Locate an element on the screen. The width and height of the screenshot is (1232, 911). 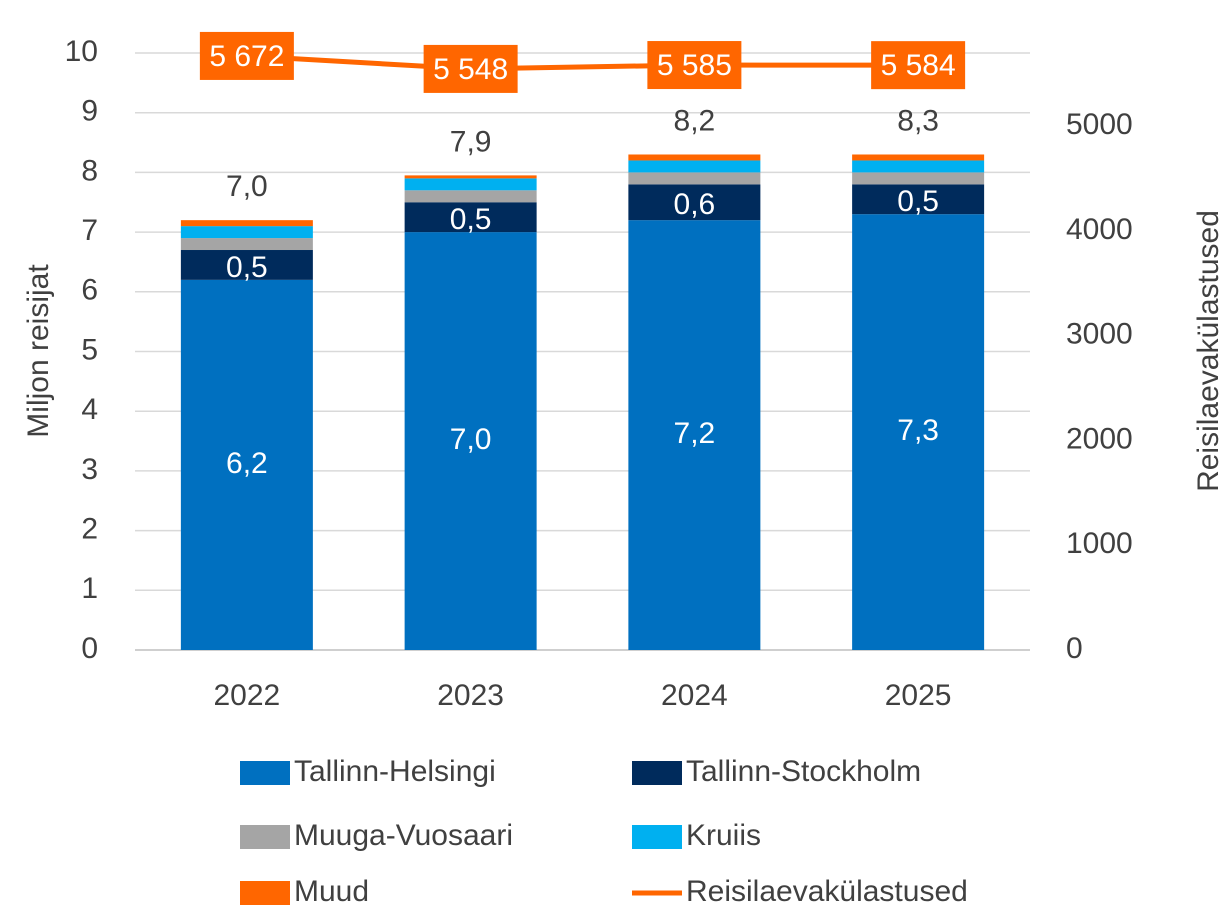
y2-tick-label: 4000 is located at coordinates (1099, 229).